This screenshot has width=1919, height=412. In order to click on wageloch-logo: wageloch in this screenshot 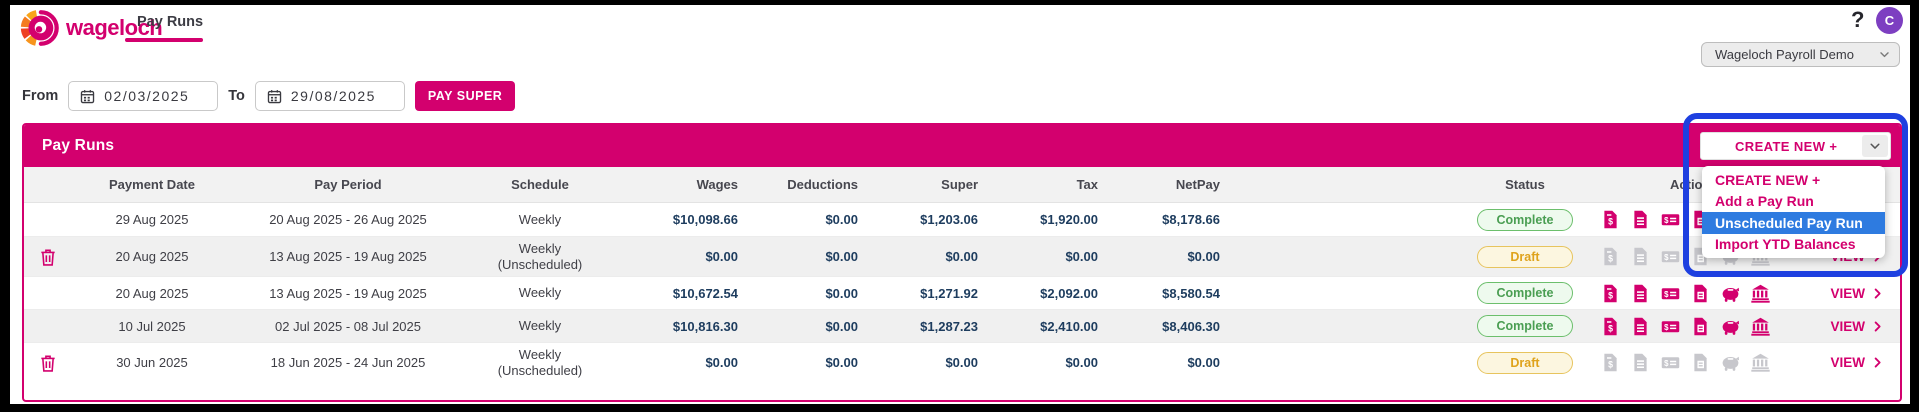, I will do `click(90, 28)`.